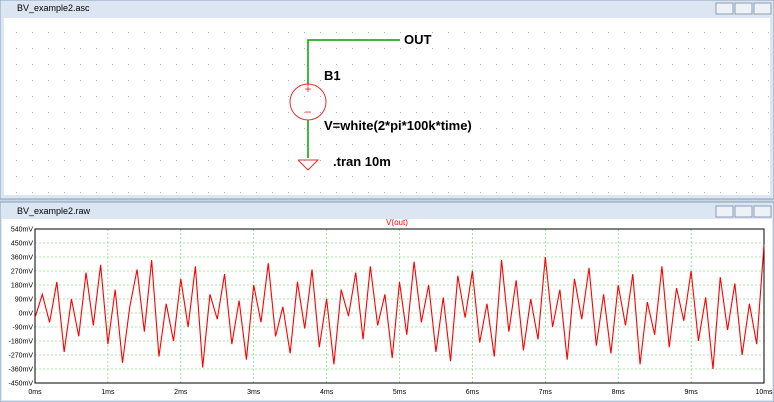  I want to click on y-tick-label: 360mV, so click(22, 258).